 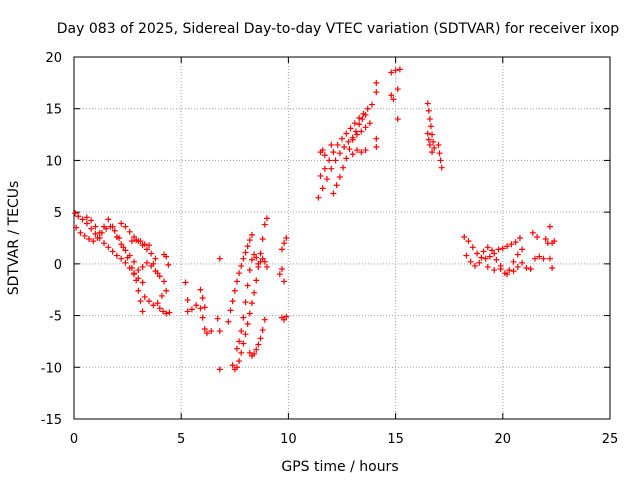 I want to click on y-tick-label: -5, so click(x=55, y=317).